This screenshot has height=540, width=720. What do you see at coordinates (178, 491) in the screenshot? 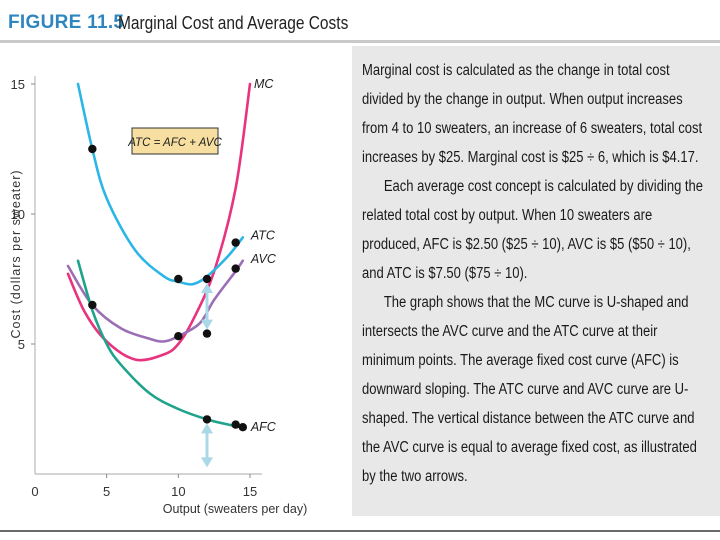
I see `x-tick-label: 10` at bounding box center [178, 491].